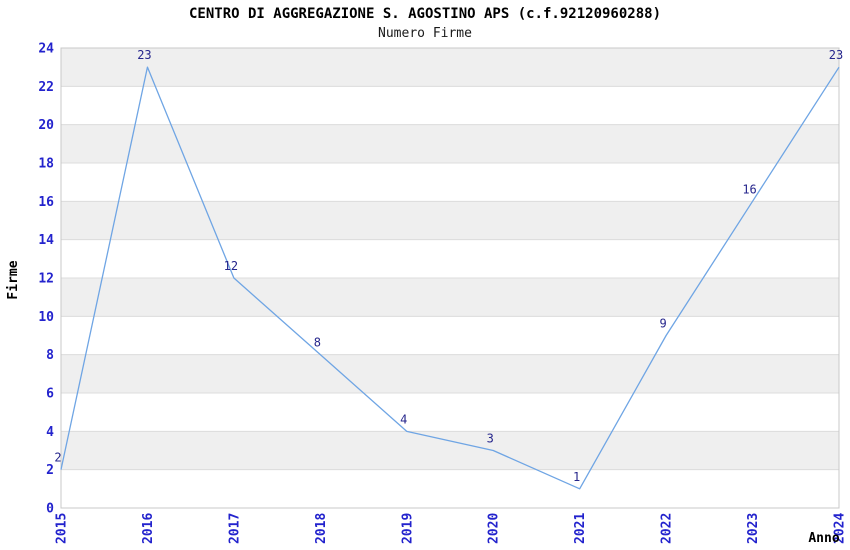 This screenshot has height=550, width=850. I want to click on x-tick-label: 2022, so click(667, 528).